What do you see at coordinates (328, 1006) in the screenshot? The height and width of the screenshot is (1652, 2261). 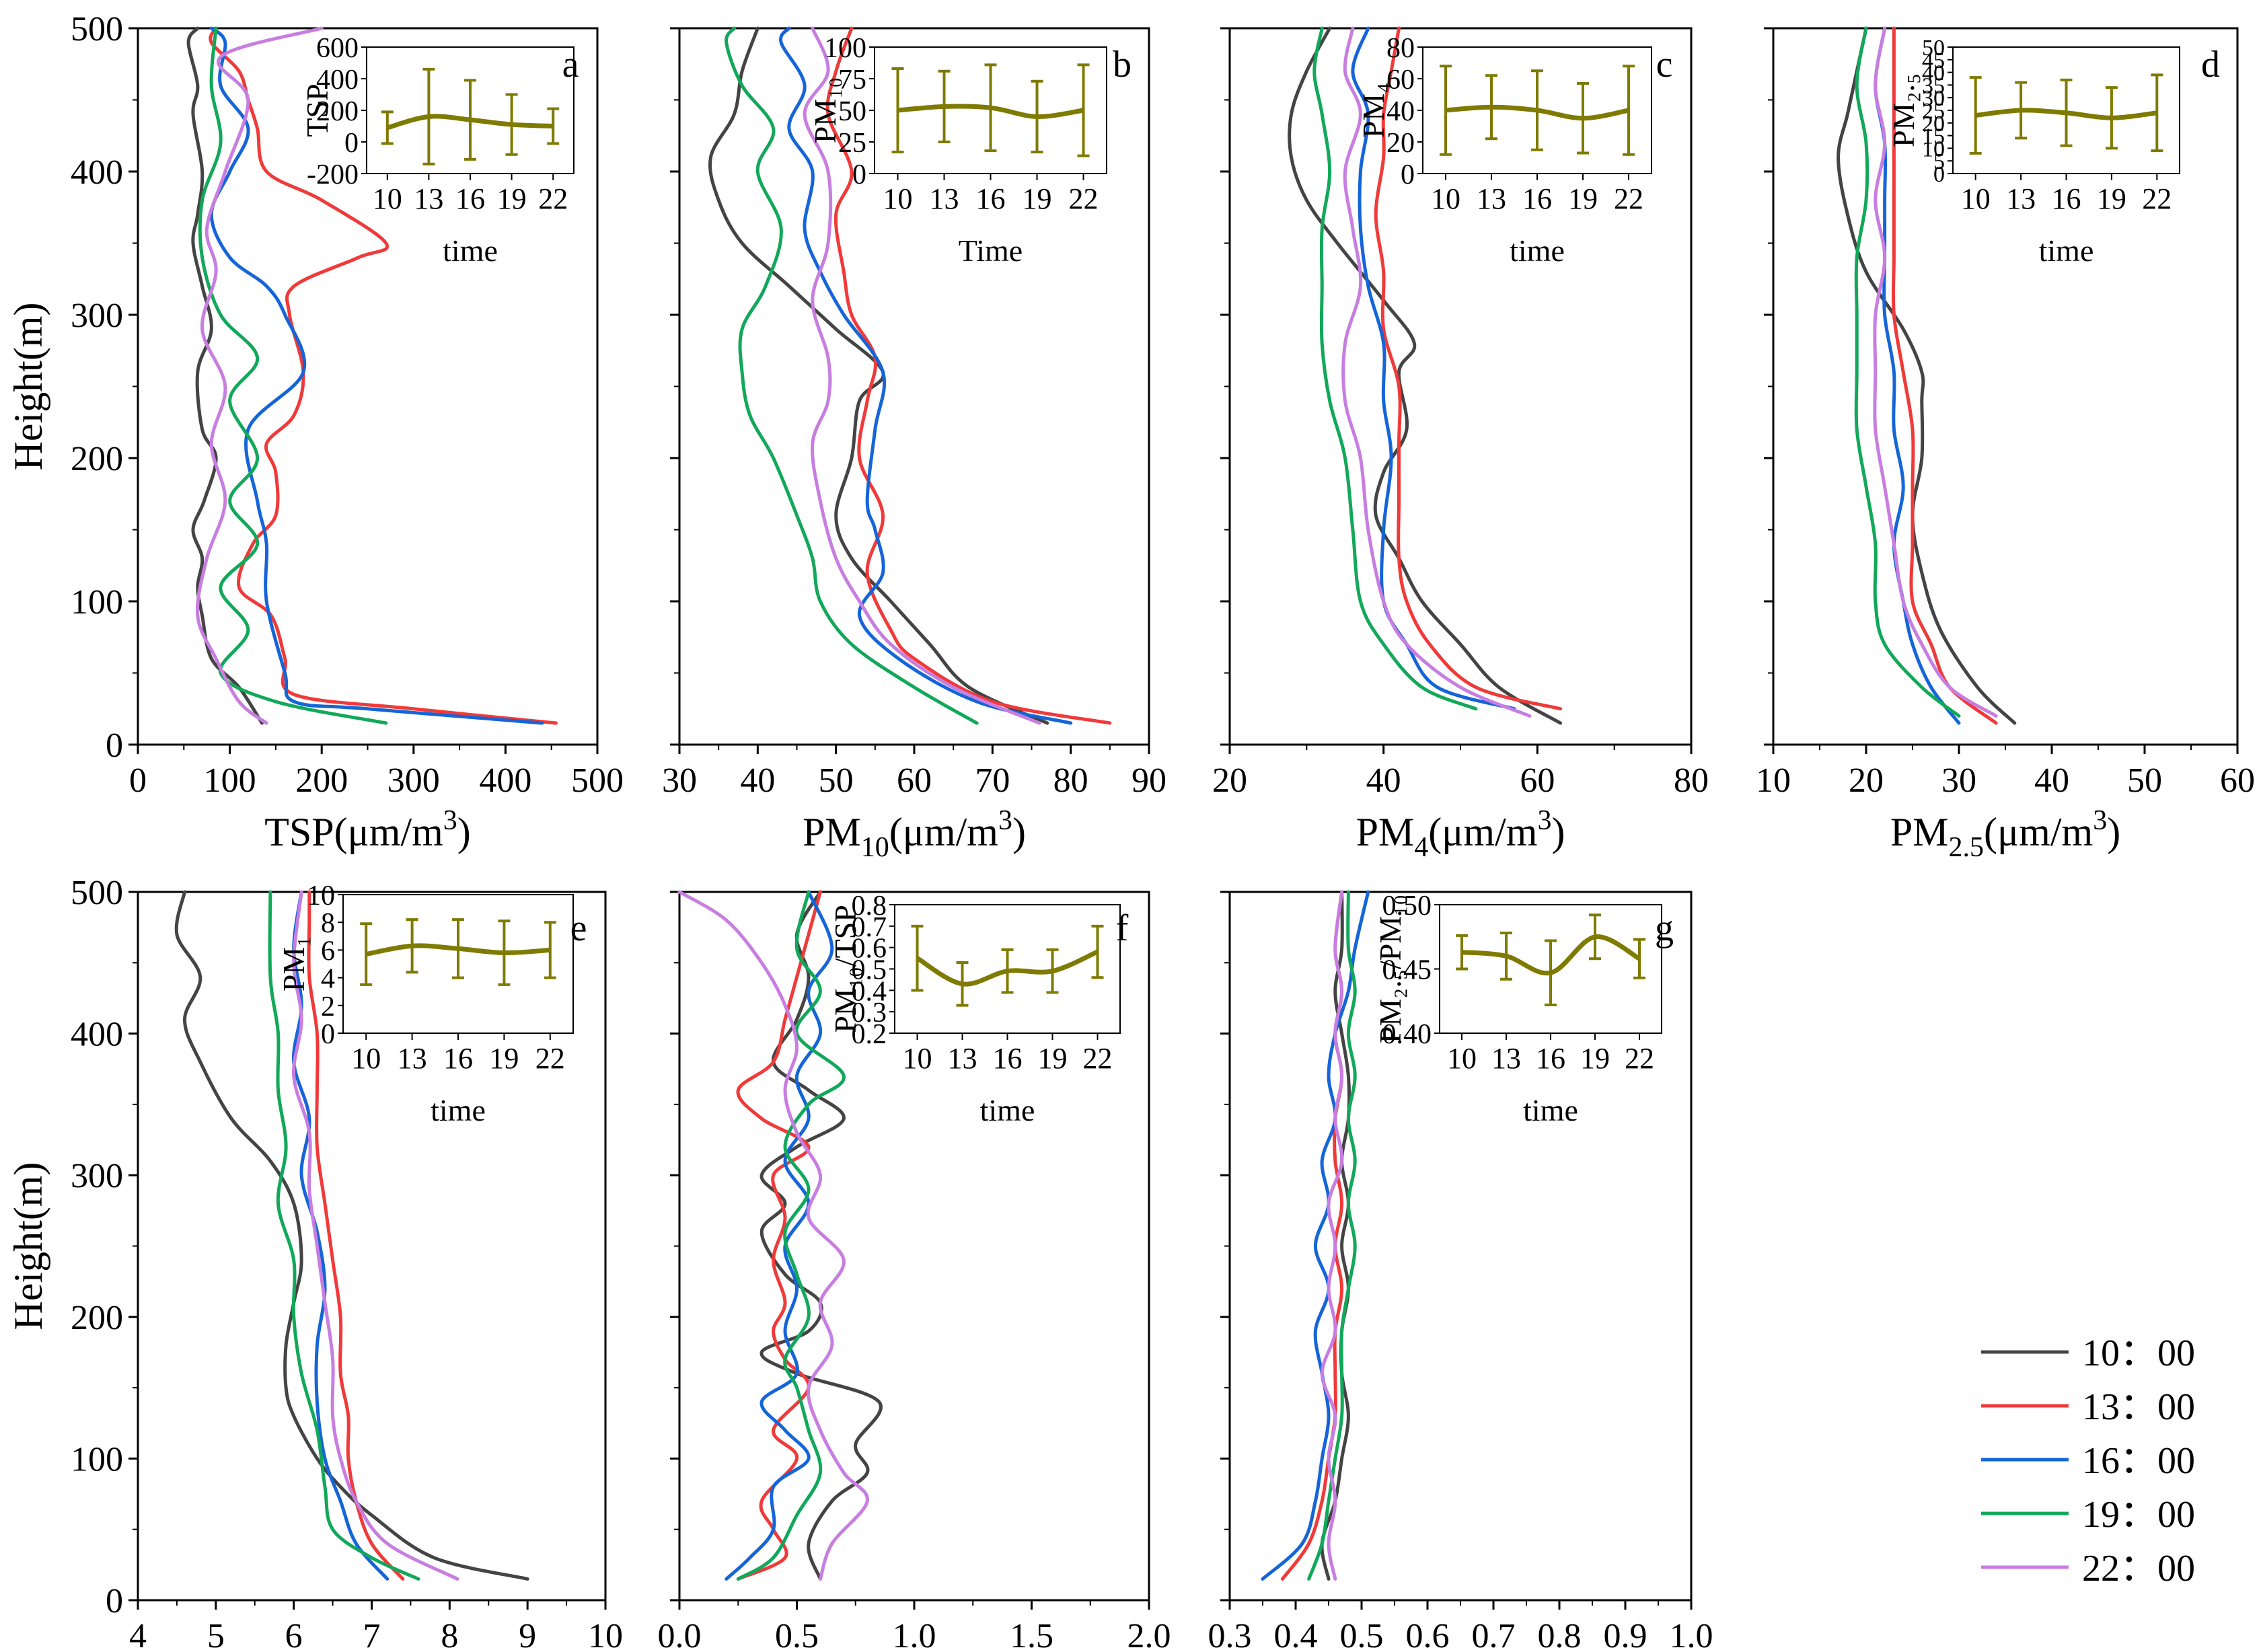 I see `inset-y-tick-label-e: 2` at bounding box center [328, 1006].